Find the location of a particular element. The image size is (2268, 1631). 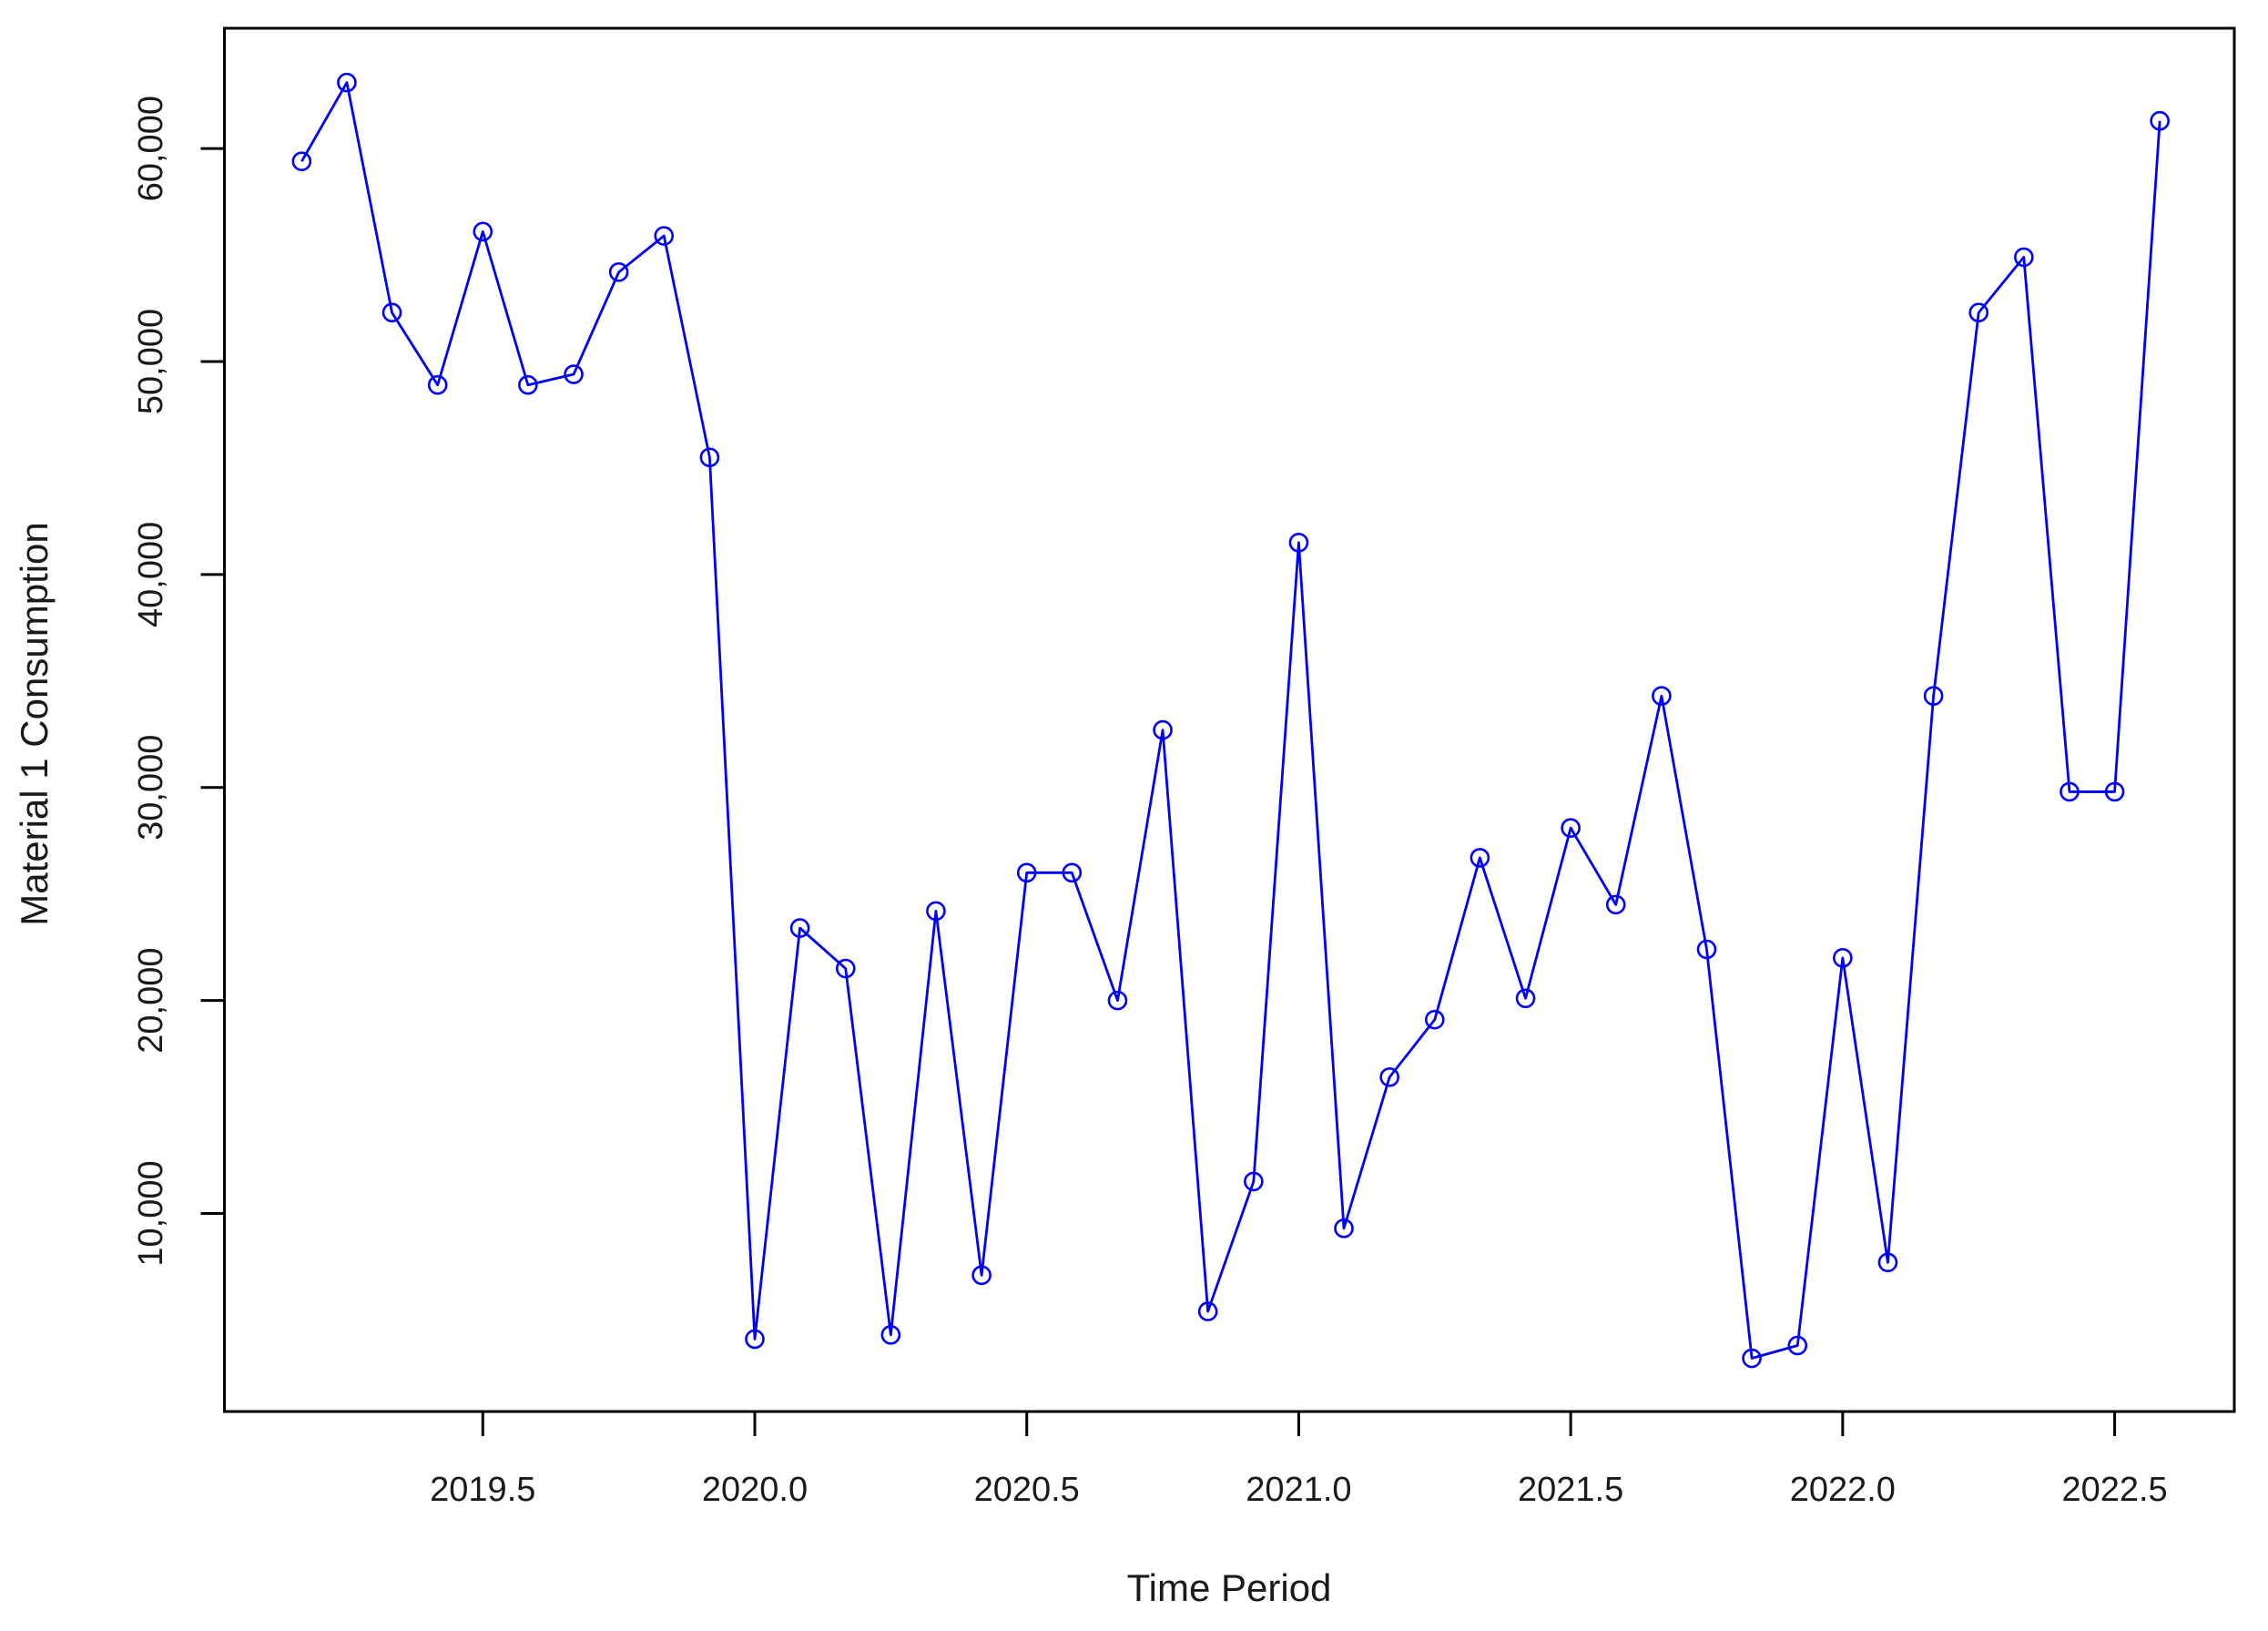

y-tick-label: 10,000 is located at coordinates (151, 1213).